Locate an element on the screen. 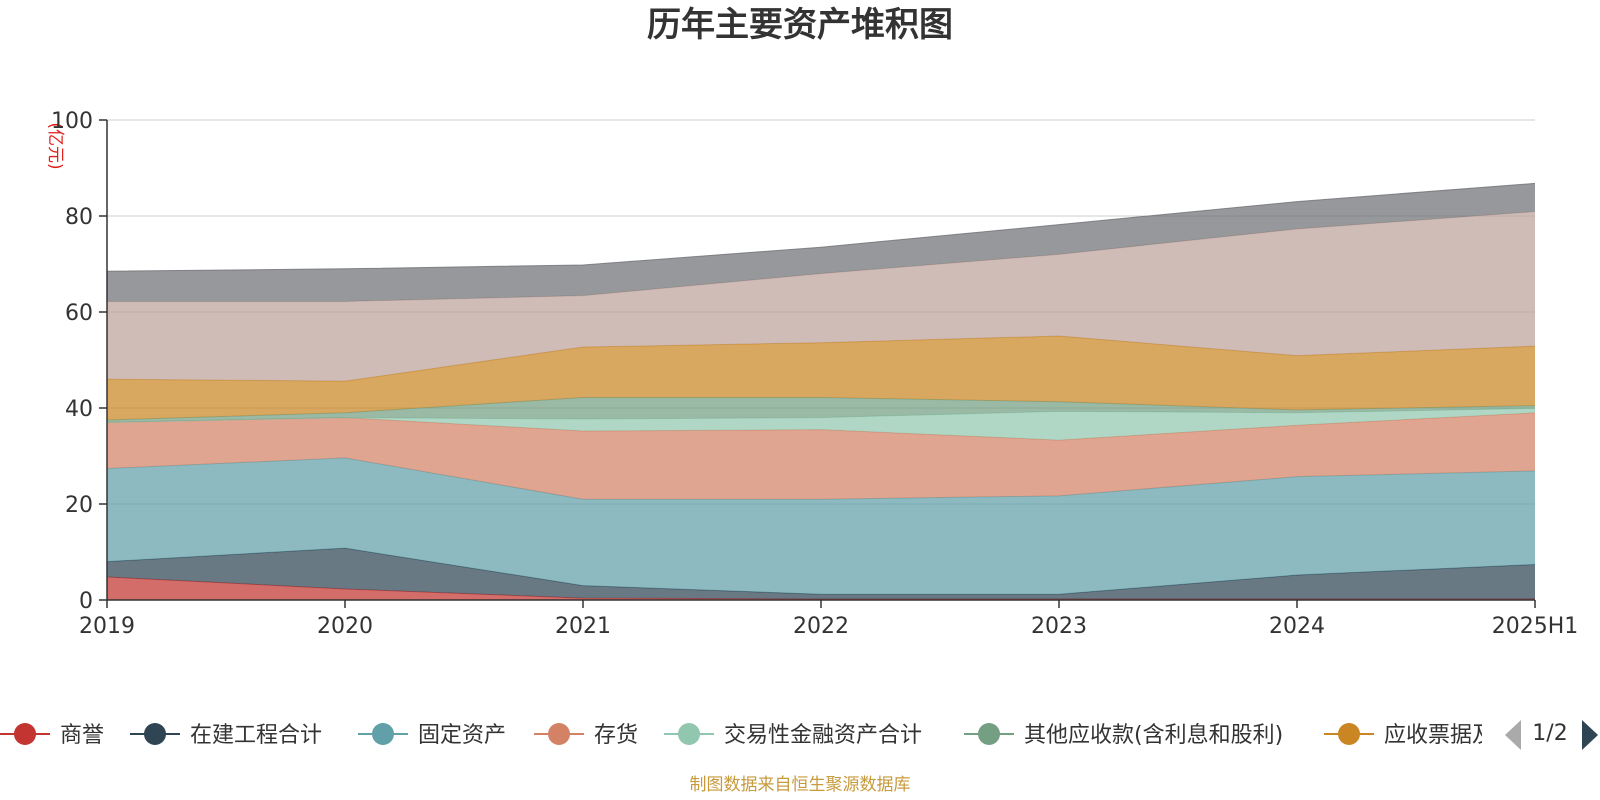  data-source-footer: 制图数据来自恒生聚源数据库 is located at coordinates (800, 785).